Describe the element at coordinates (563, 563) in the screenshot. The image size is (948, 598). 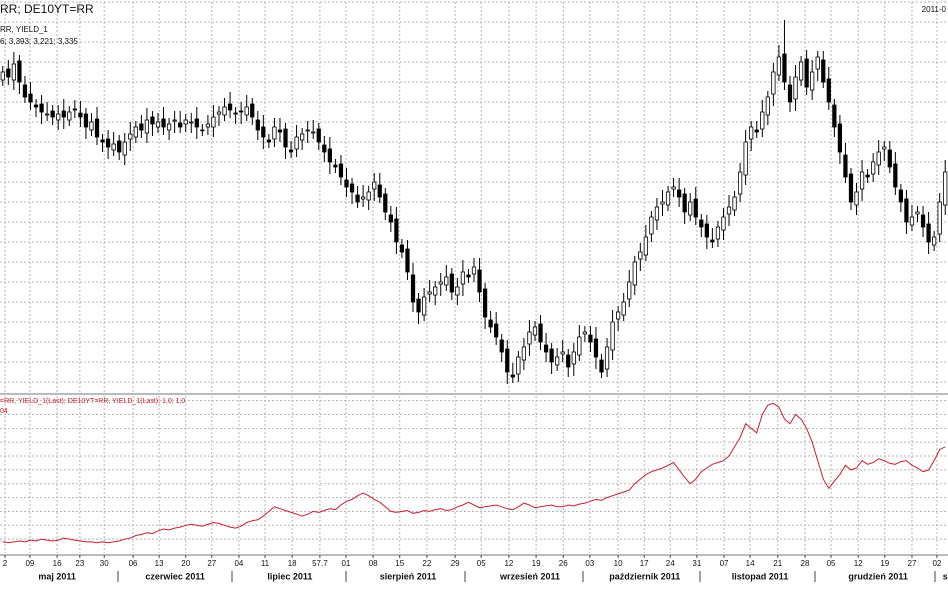
I see `x-tick-label: 26` at that location.